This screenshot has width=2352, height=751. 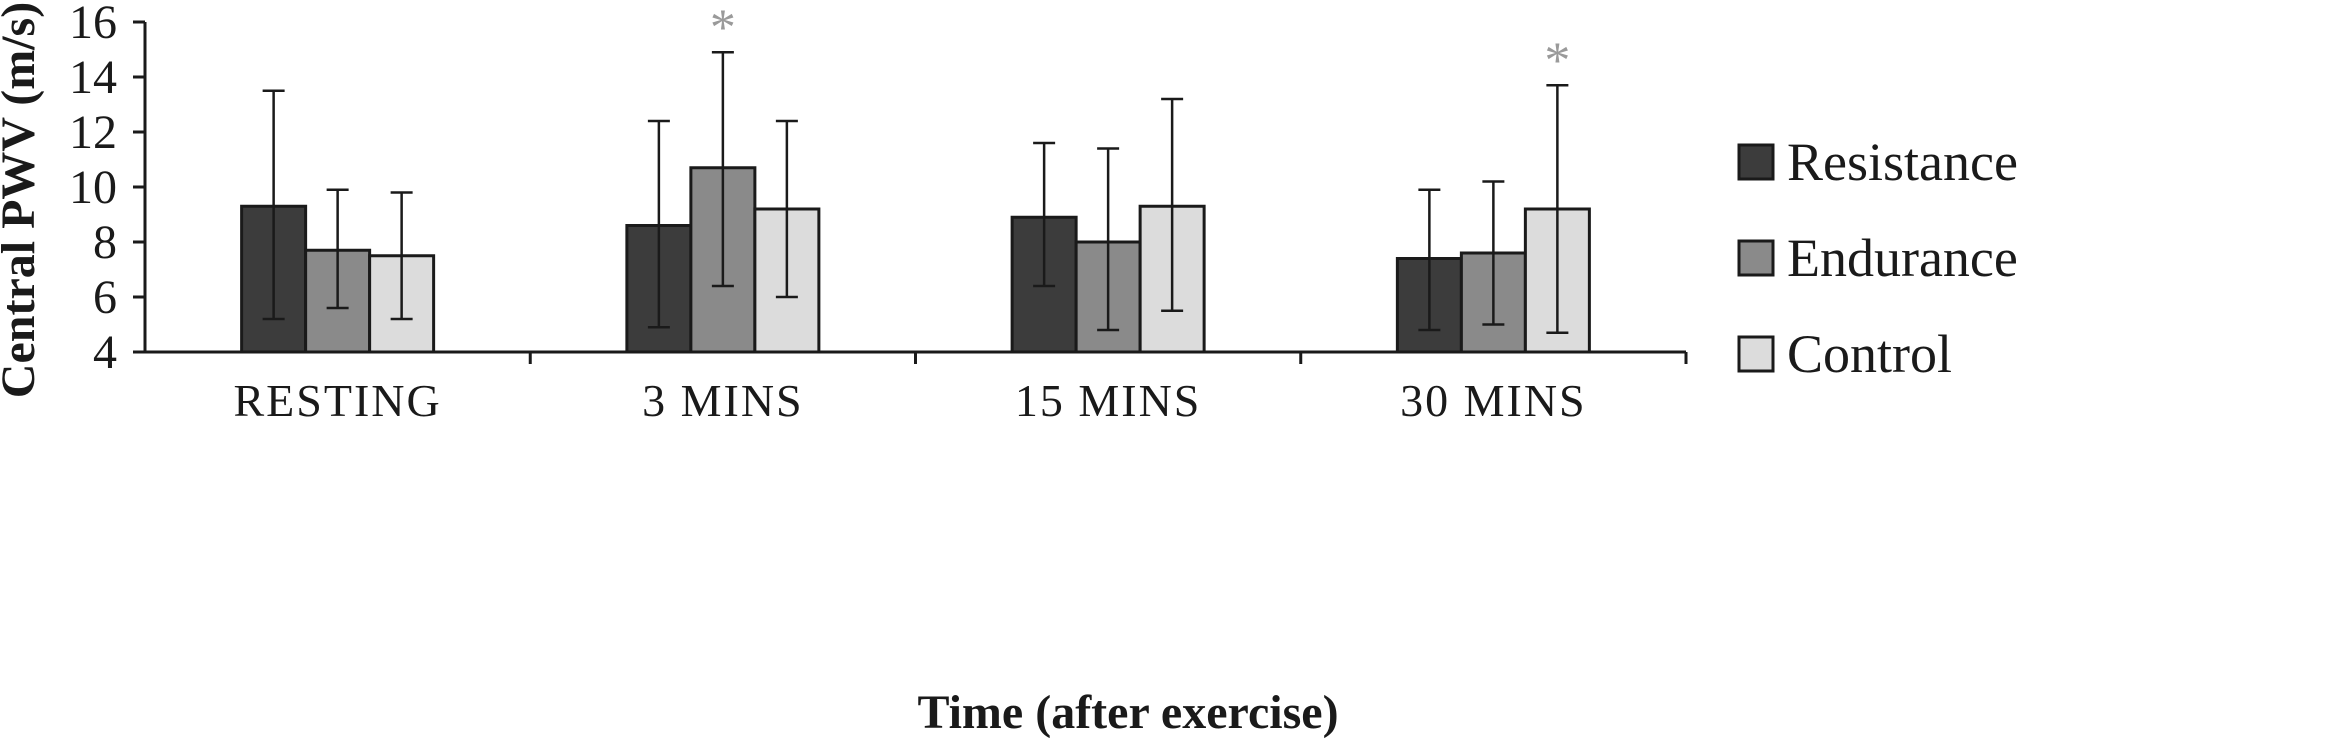 What do you see at coordinates (338, 400) in the screenshot?
I see `category-label: RESTING` at bounding box center [338, 400].